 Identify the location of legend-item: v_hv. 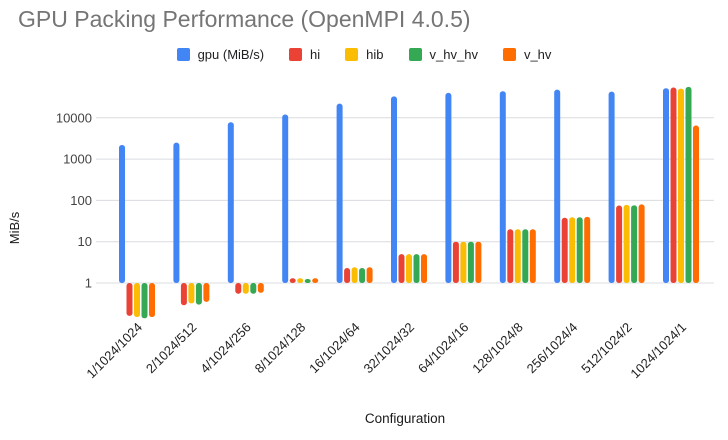
(527, 54).